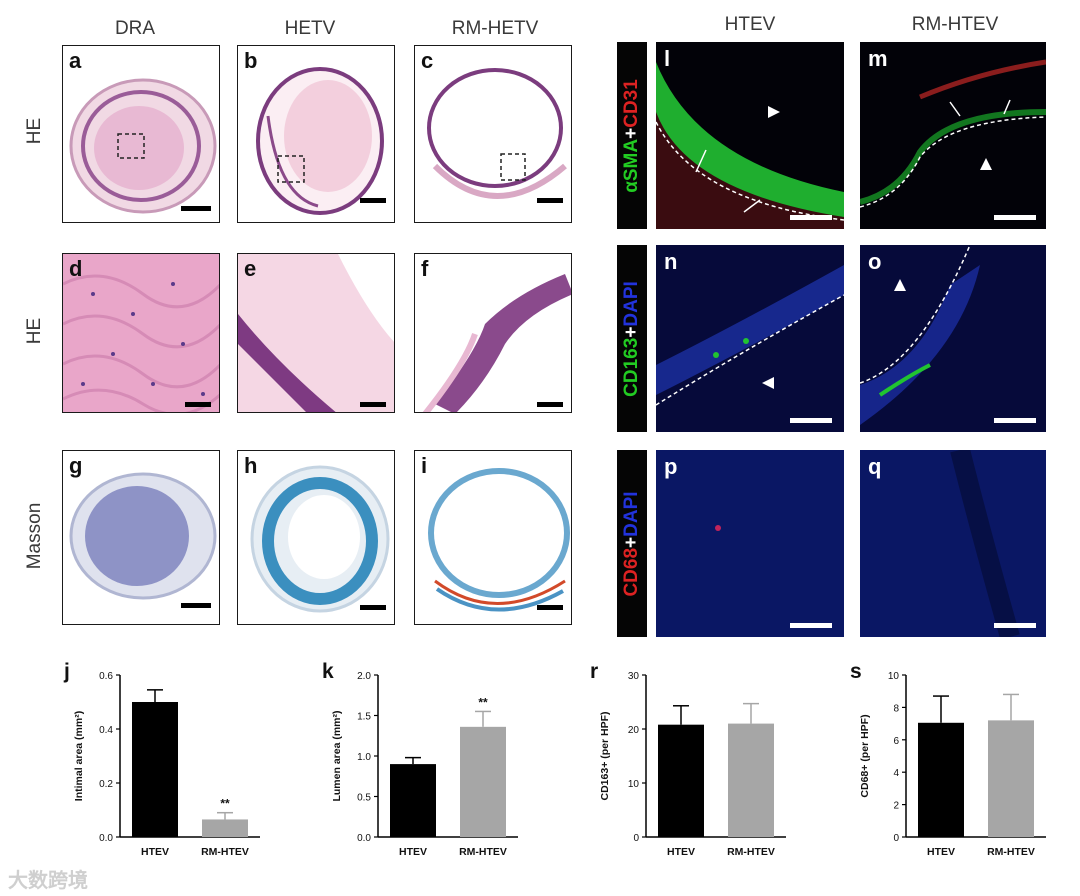 Image resolution: width=1080 pixels, height=896 pixels. Describe the element at coordinates (425, 268) in the screenshot. I see `panel-letter: f` at that location.